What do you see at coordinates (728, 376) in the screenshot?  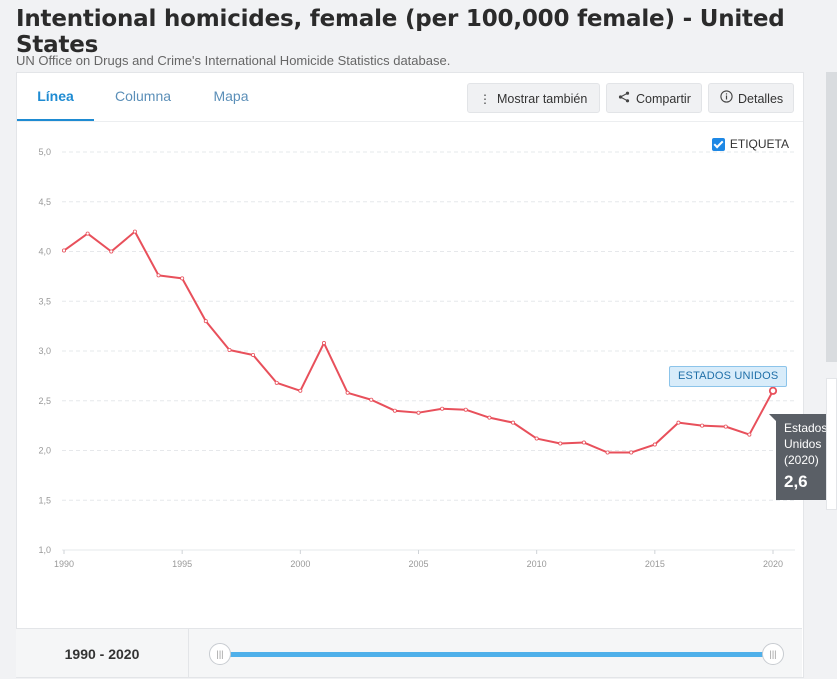 I see `series-label-badge: ESTADOS UNIDOS` at bounding box center [728, 376].